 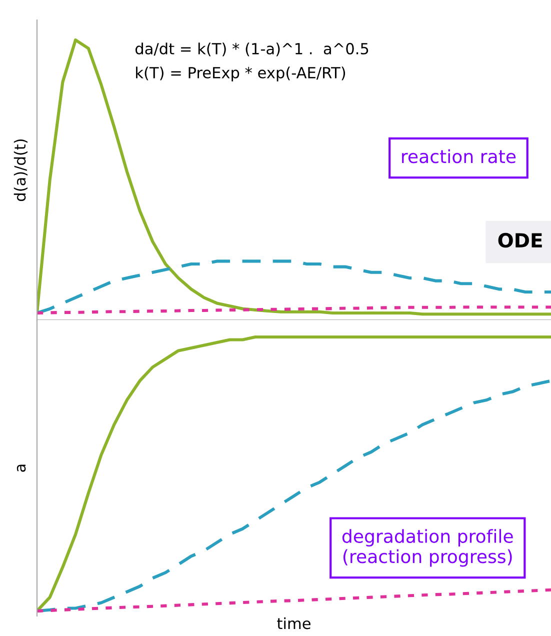 I want to click on annotation: ODE, so click(x=520, y=240).